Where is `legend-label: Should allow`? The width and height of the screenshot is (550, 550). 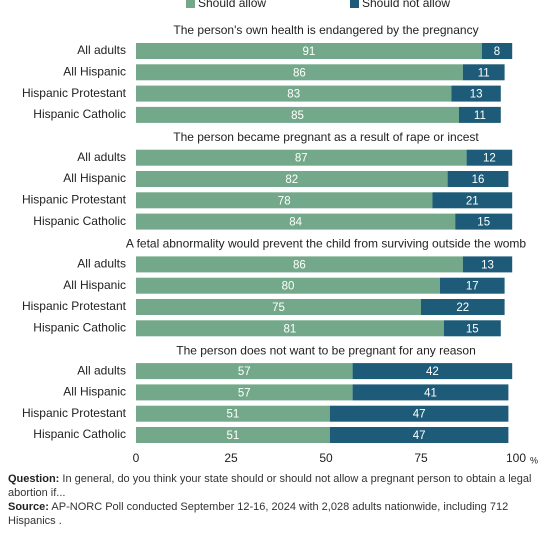
legend-label: Should allow is located at coordinates (232, 5).